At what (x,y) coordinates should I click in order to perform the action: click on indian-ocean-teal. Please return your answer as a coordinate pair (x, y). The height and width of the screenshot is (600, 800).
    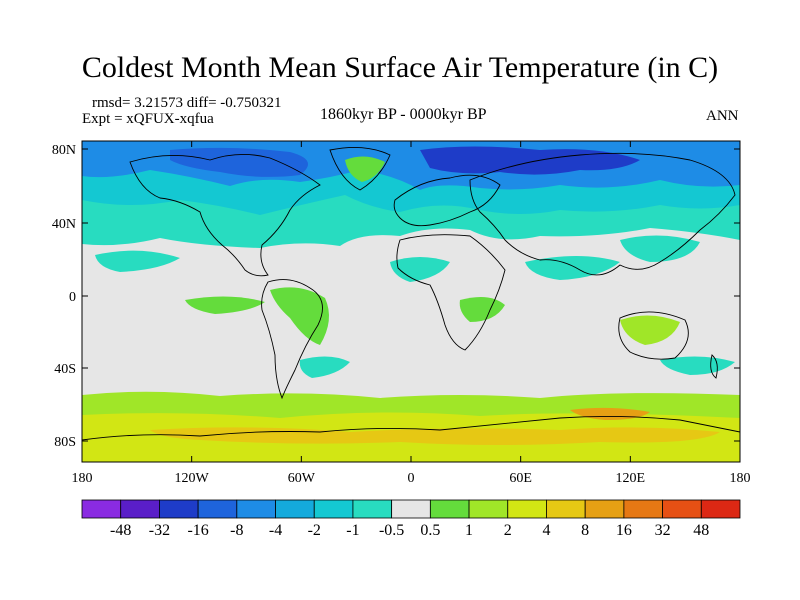
    Looking at the image, I should click on (572, 268).